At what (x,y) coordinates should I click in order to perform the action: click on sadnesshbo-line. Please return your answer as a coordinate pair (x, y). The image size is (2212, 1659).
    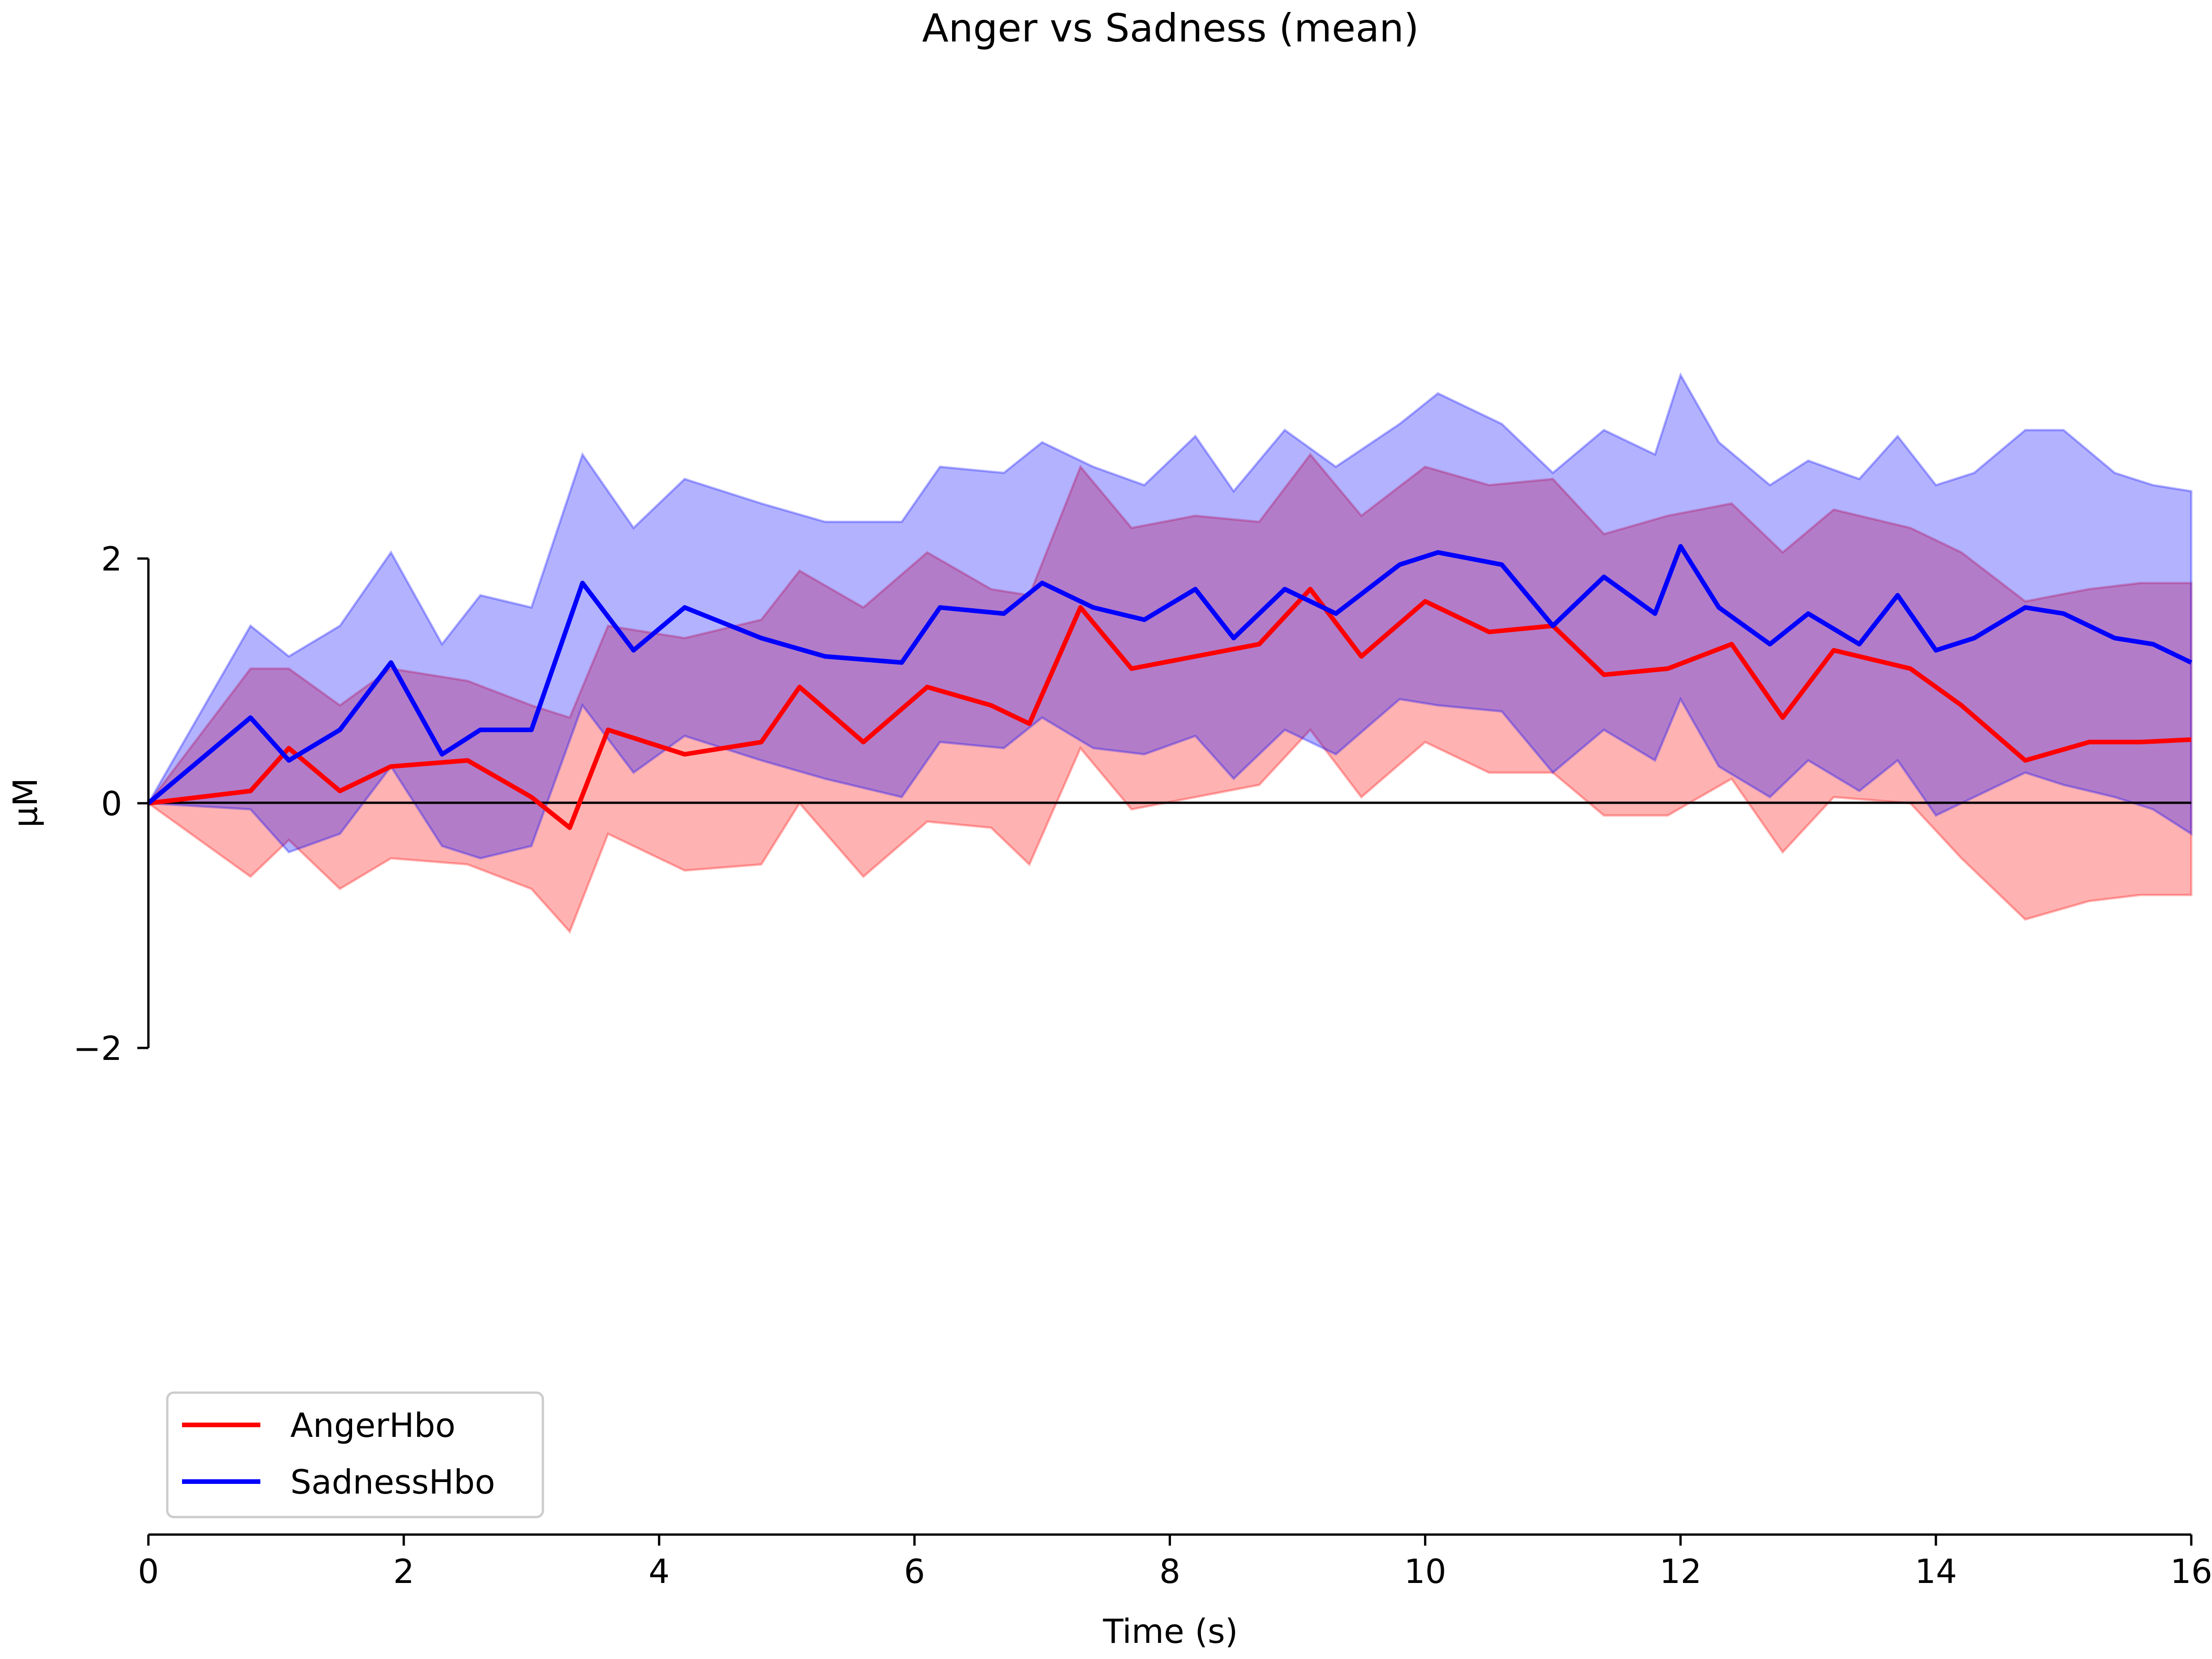
    Looking at the image, I should click on (1170, 674).